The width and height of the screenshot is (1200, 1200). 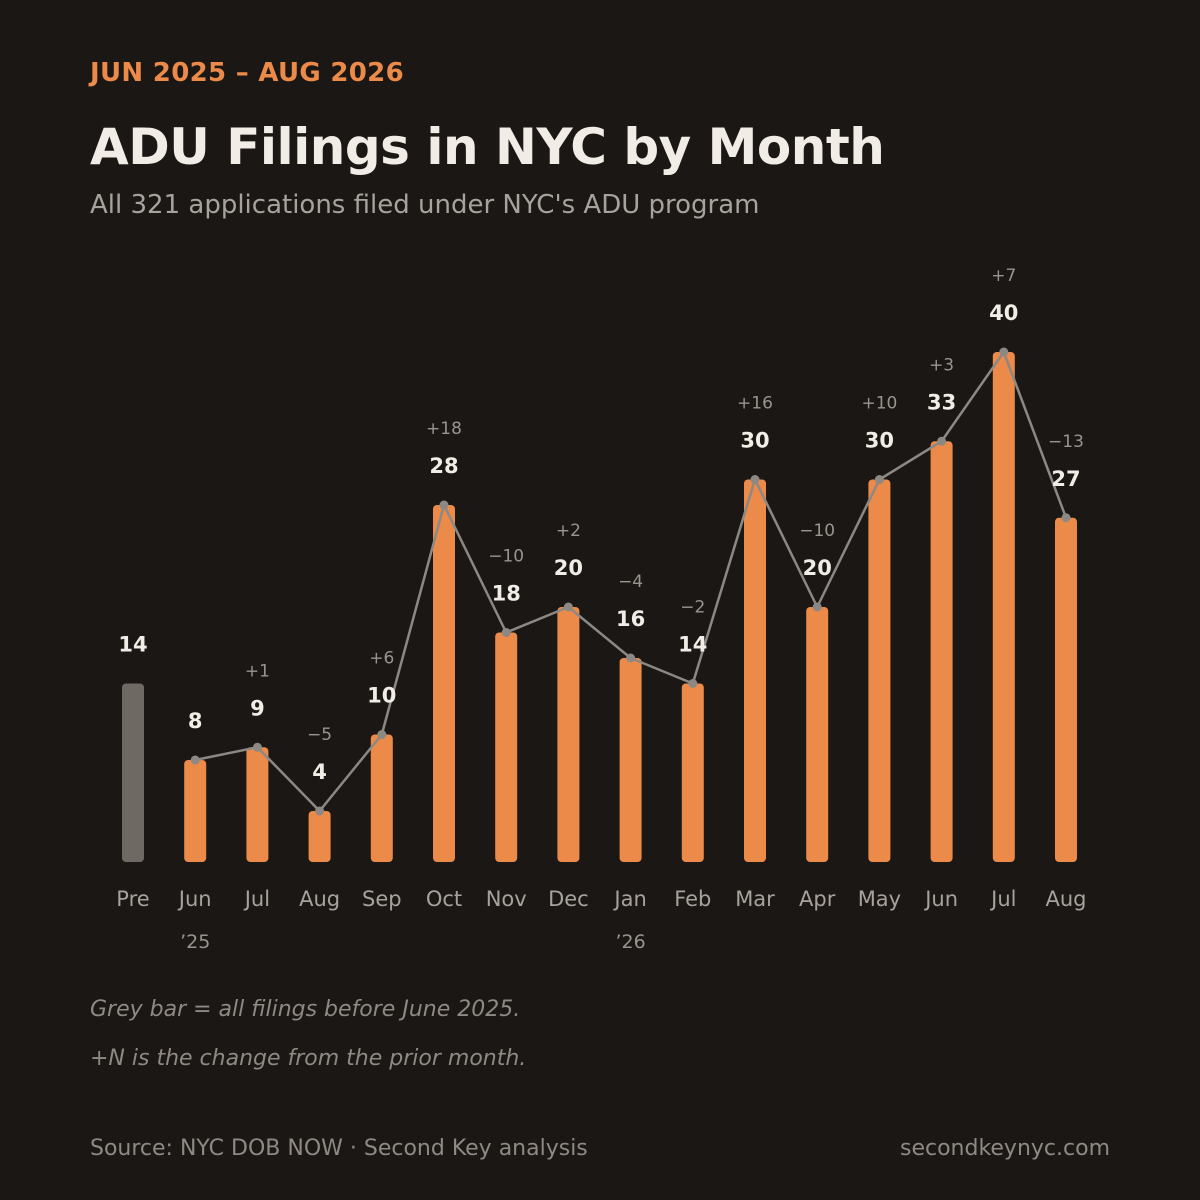 I want to click on change-label: −5, so click(x=319, y=735).